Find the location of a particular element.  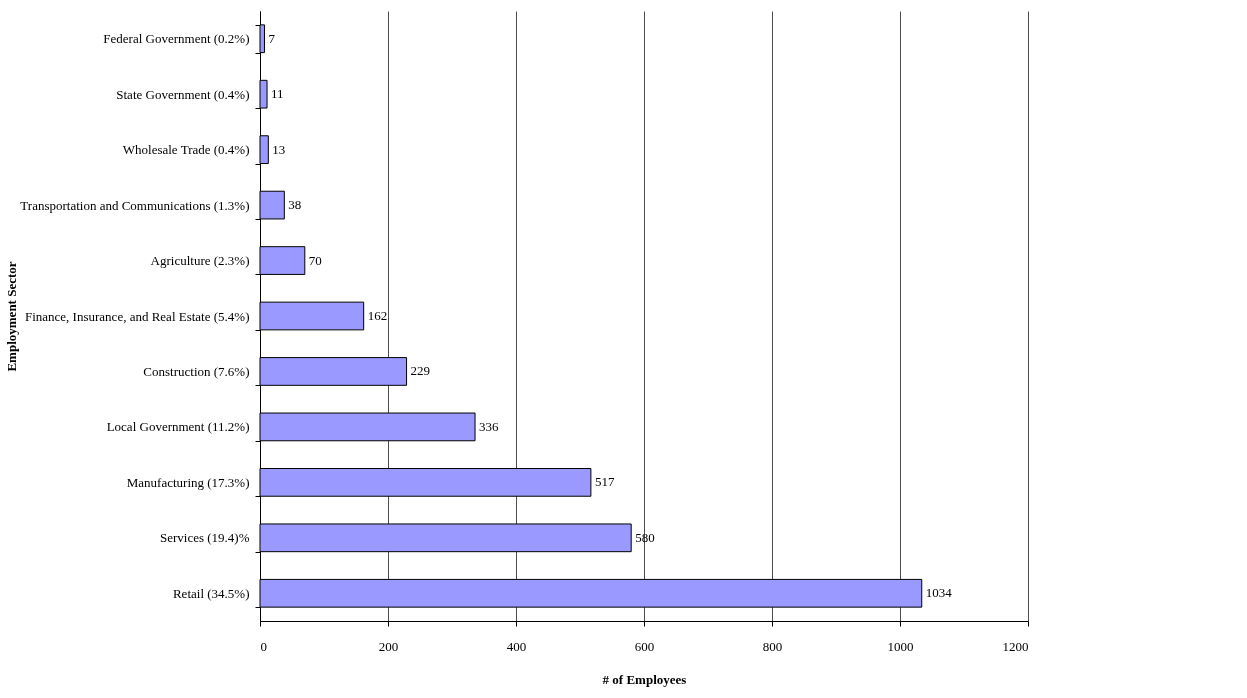

x-tick-label: 200 is located at coordinates (388, 646).